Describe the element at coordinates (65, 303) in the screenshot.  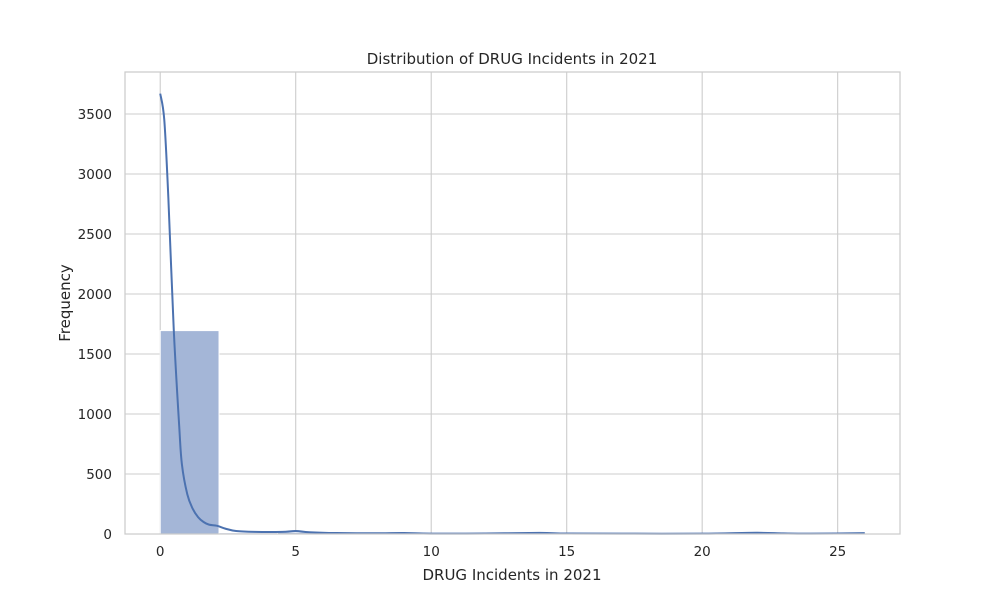
I see `y-axis-label: Frequency` at that location.